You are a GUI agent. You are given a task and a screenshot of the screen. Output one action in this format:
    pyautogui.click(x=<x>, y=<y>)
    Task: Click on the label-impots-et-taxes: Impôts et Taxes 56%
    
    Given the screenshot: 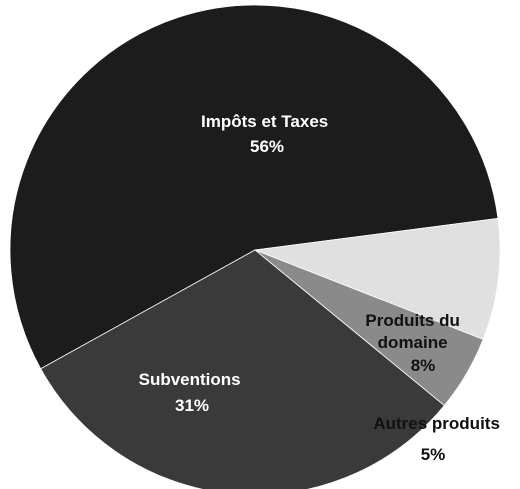 What is the action you would take?
    pyautogui.click(x=267, y=134)
    